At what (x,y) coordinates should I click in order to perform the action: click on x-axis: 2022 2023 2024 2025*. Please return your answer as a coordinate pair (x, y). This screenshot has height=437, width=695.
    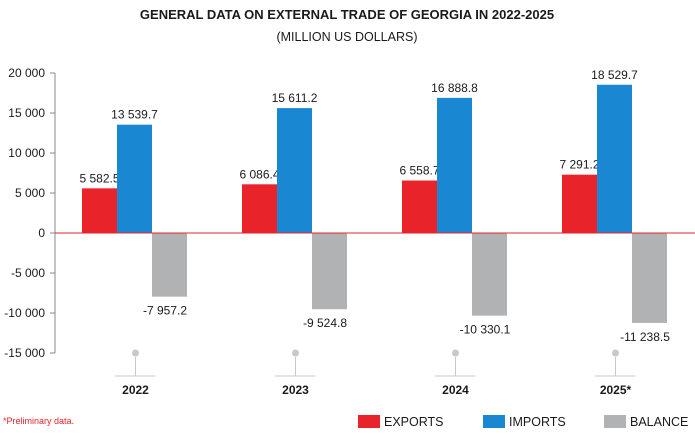
    Looking at the image, I should click on (375, 373).